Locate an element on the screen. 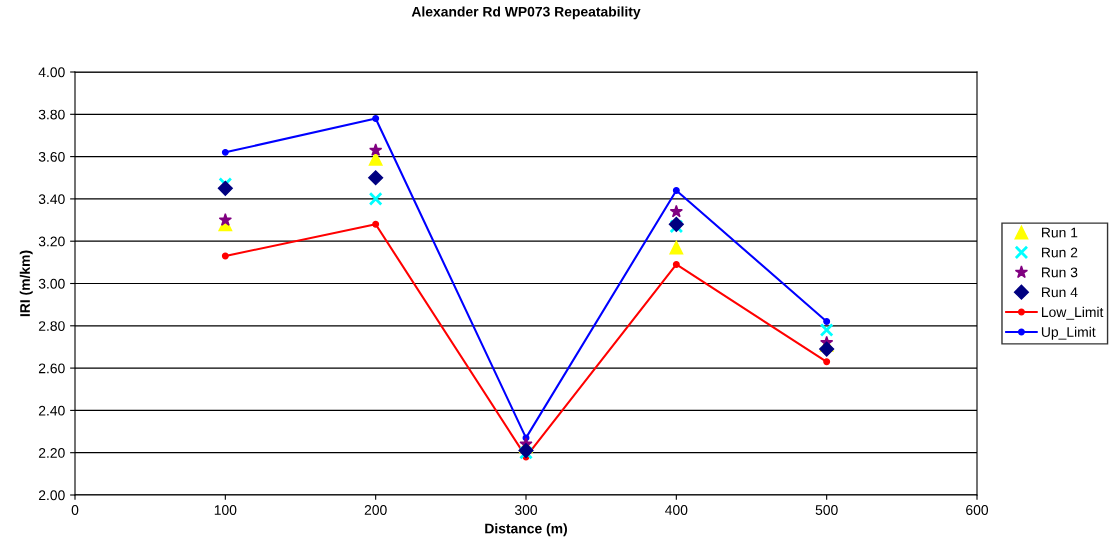 This screenshot has width=1120, height=551. legend-label: Low_Limit is located at coordinates (1073, 313).